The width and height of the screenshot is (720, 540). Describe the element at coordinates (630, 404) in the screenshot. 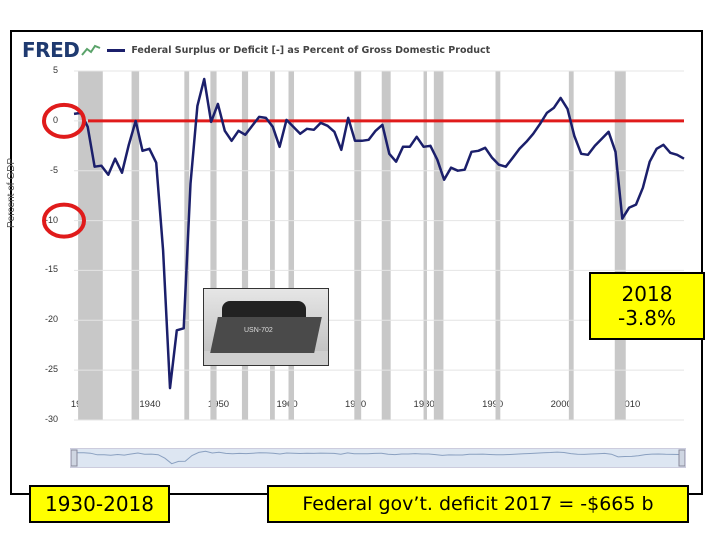

I see `x-tick-label: 2010` at that location.